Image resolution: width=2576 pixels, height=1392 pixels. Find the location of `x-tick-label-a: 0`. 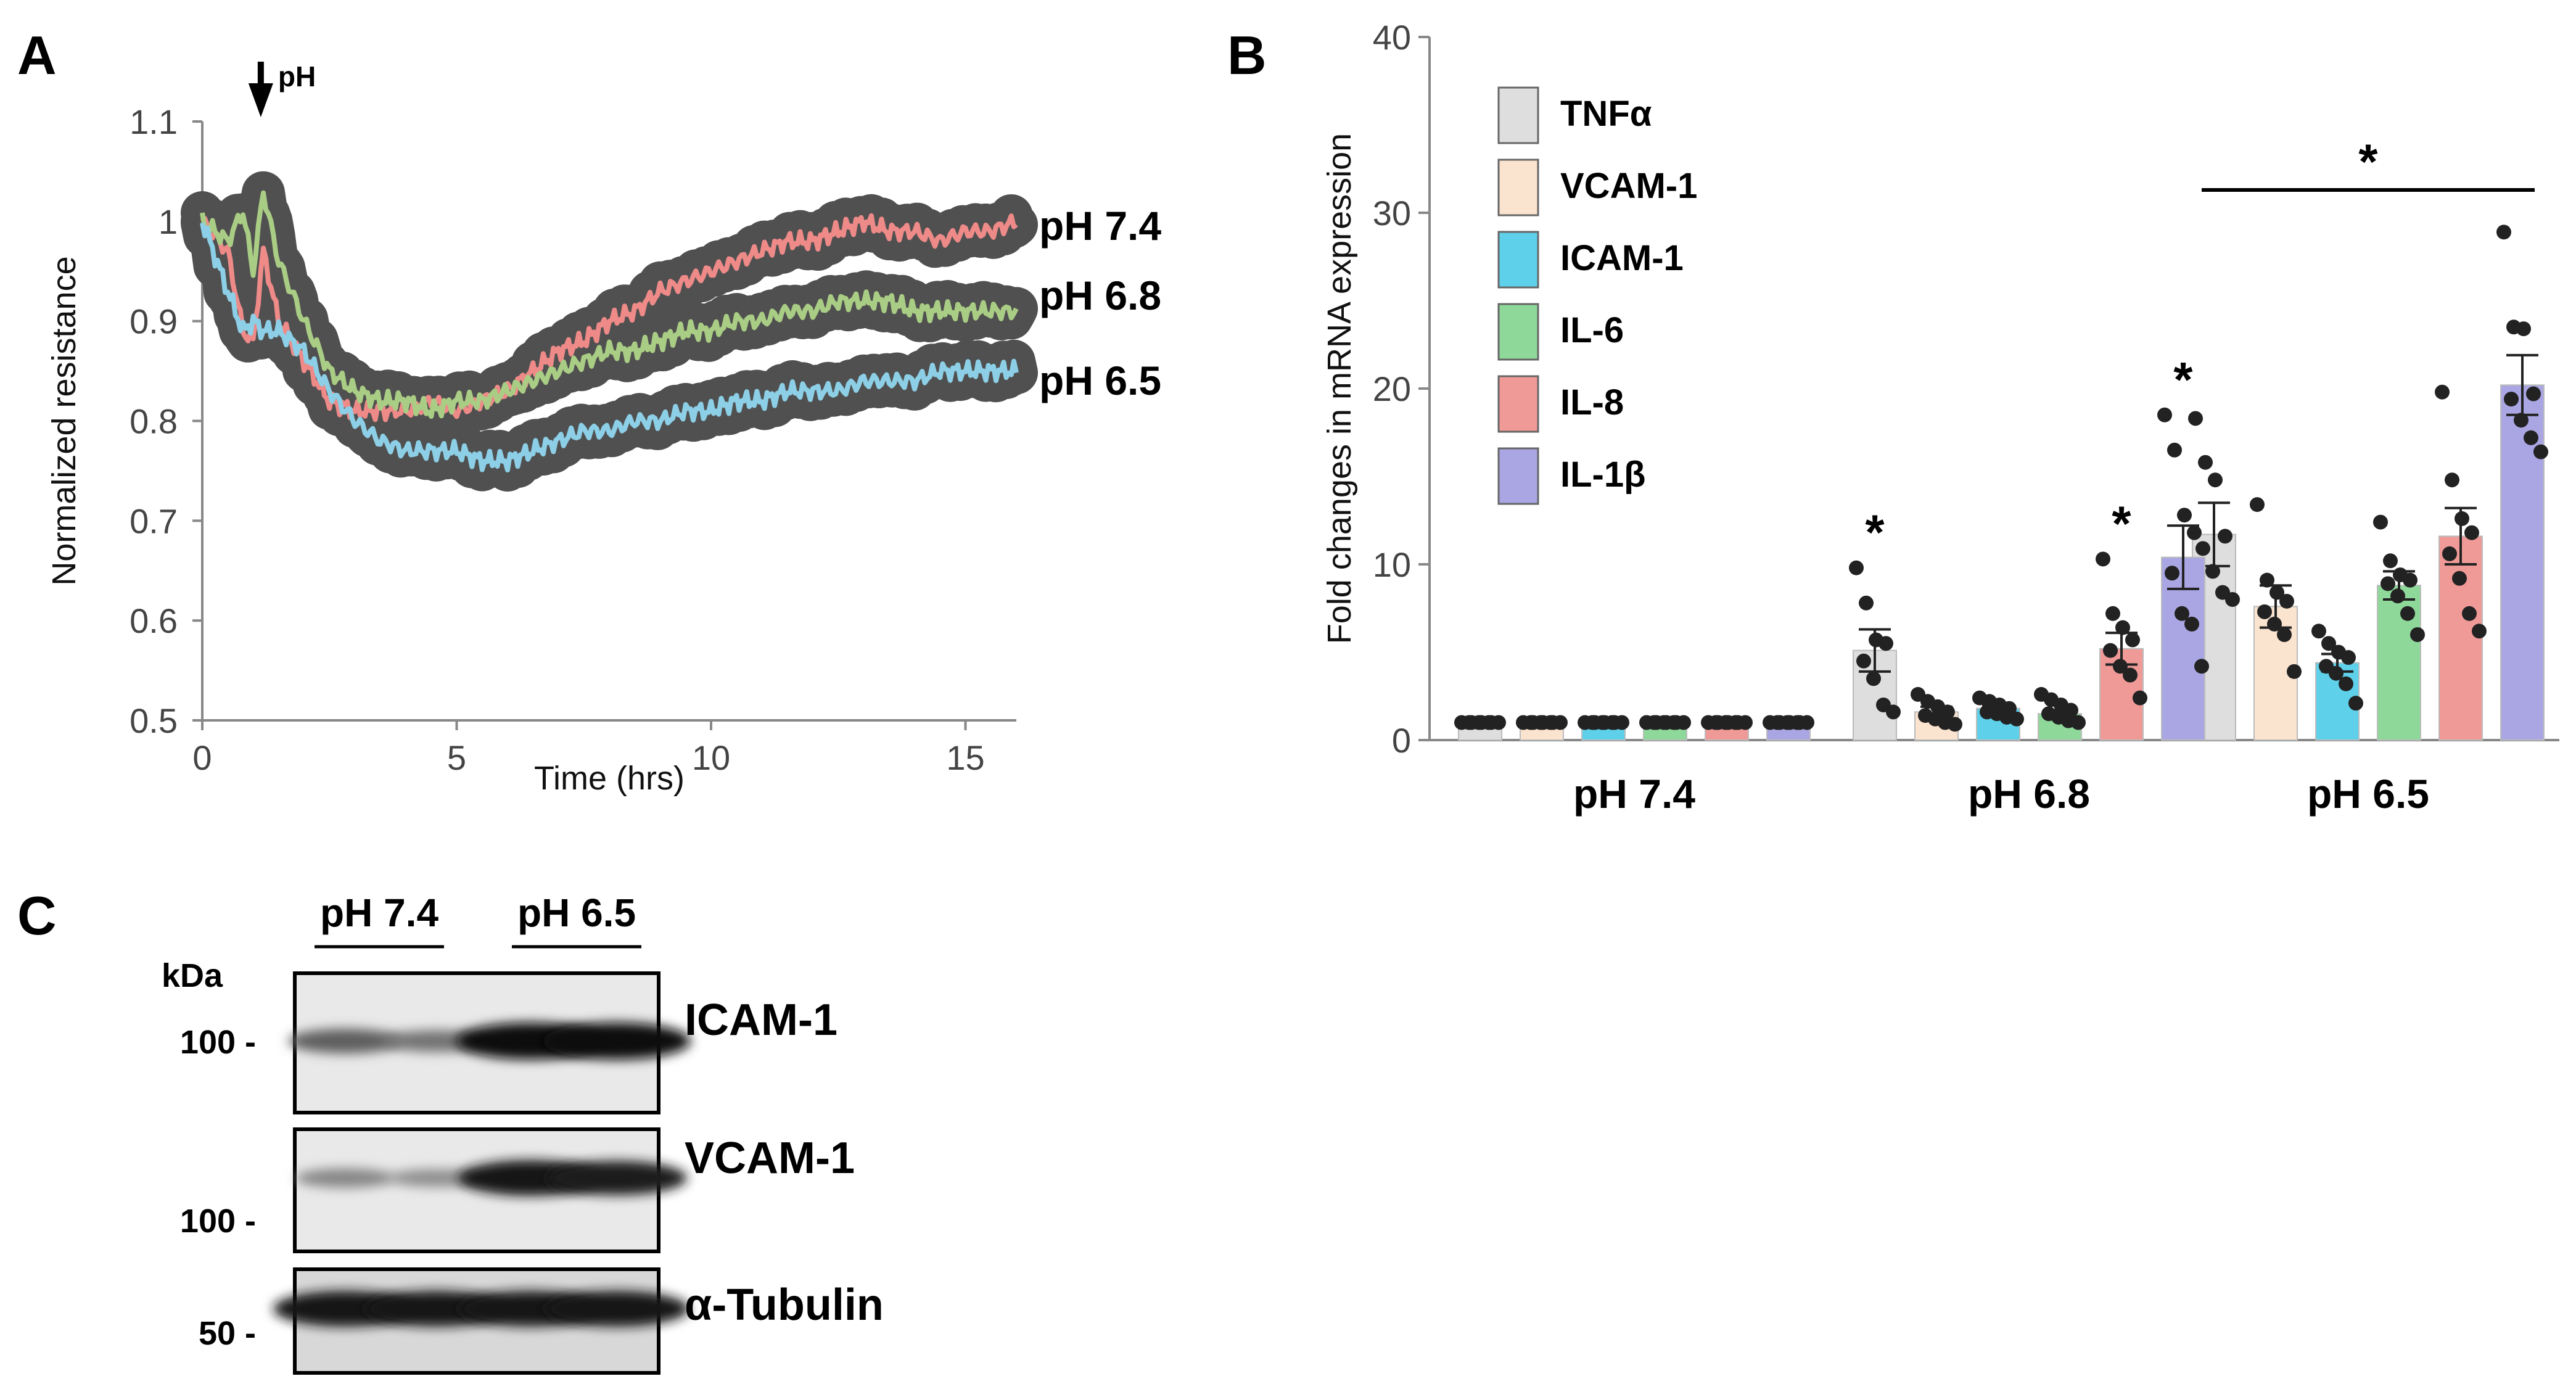

x-tick-label-a: 0 is located at coordinates (202, 758).